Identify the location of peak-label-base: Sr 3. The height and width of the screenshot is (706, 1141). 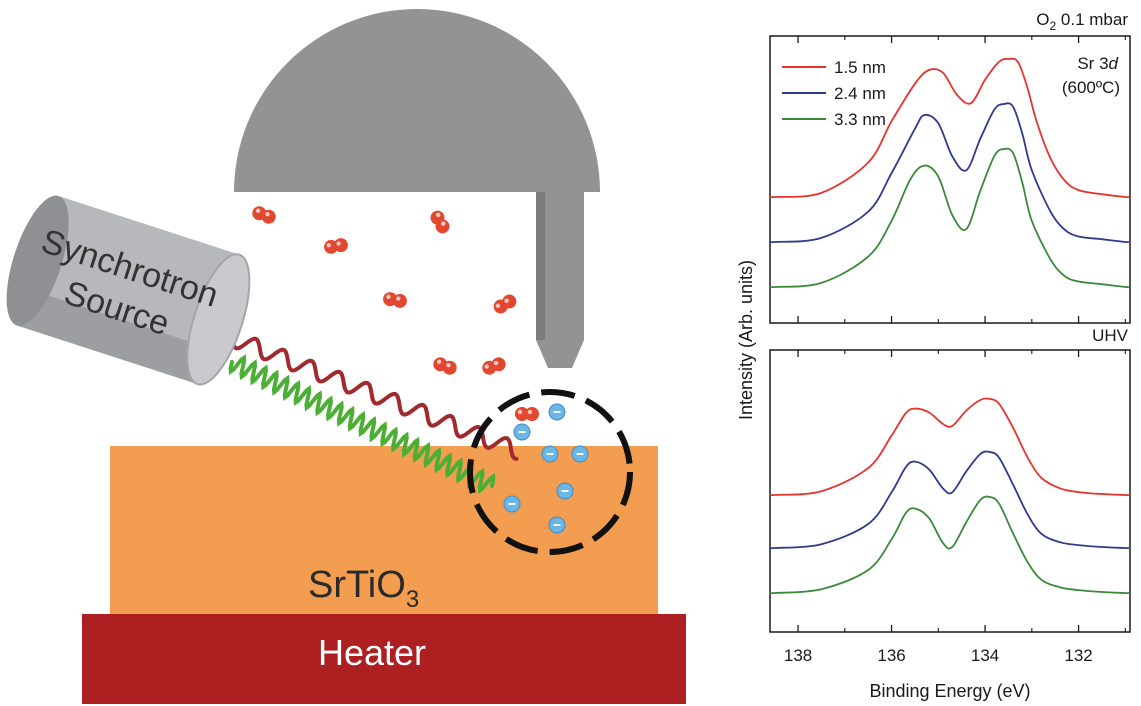
(1092, 63).